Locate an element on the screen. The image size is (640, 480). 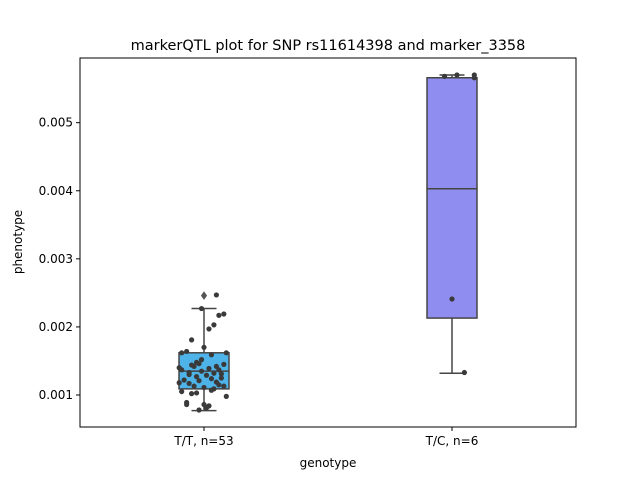
box is located at coordinates (452, 197).